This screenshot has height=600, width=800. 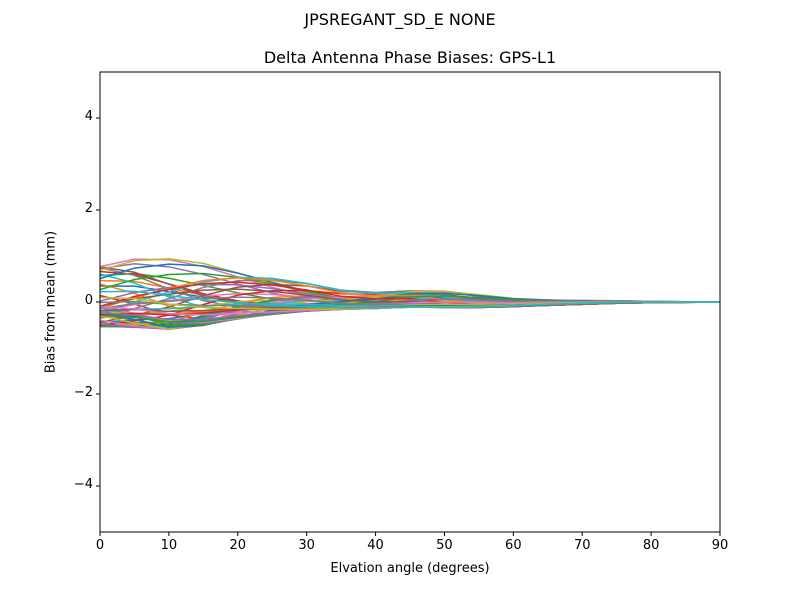 I want to click on y-tick-label: −4, so click(x=83, y=484).